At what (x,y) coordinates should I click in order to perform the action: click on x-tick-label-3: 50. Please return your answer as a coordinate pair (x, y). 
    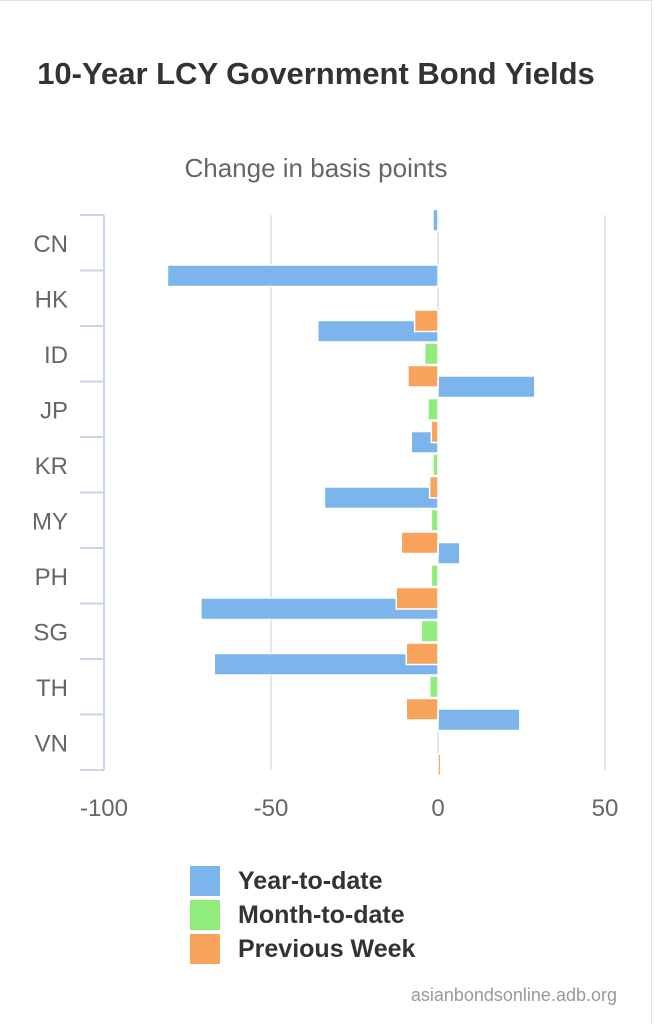
    Looking at the image, I should click on (605, 808).